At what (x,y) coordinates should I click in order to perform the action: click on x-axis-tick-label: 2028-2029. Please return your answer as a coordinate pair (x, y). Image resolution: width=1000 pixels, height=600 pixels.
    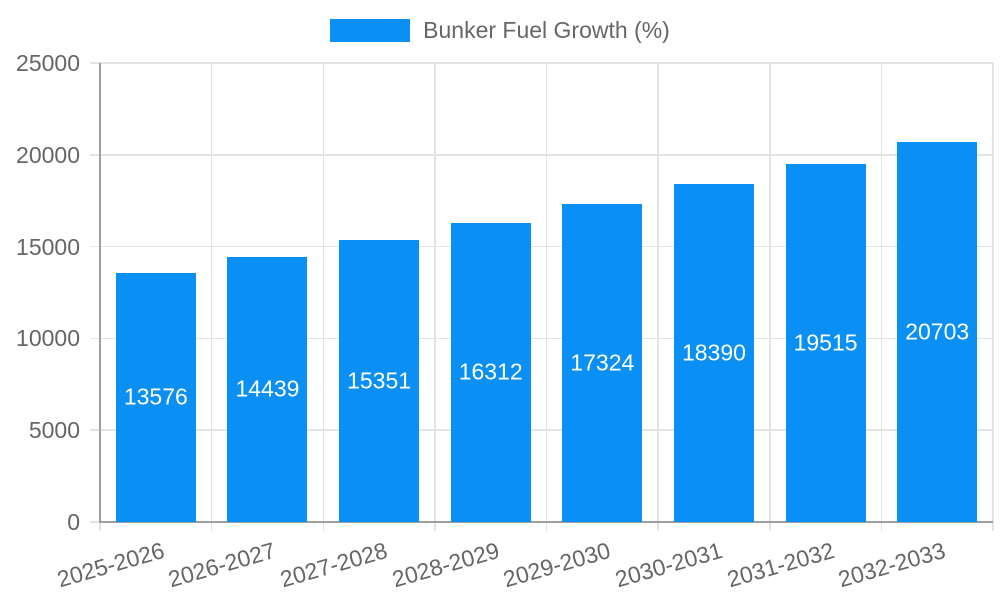
    Looking at the image, I should click on (445, 565).